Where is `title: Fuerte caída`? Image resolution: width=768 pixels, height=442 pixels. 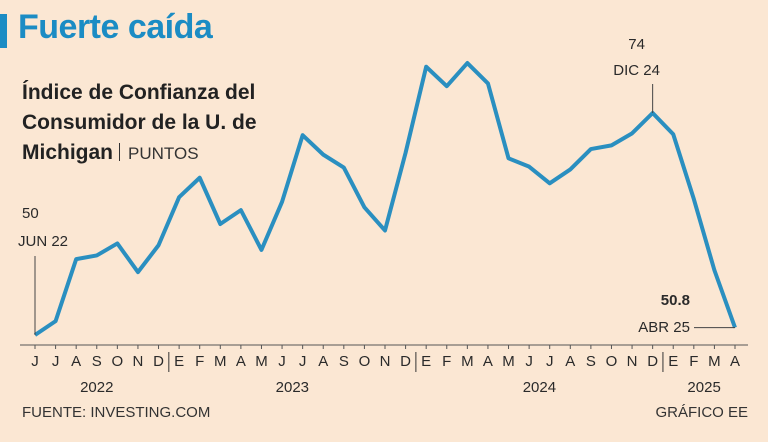
title: Fuerte caída is located at coordinates (115, 27).